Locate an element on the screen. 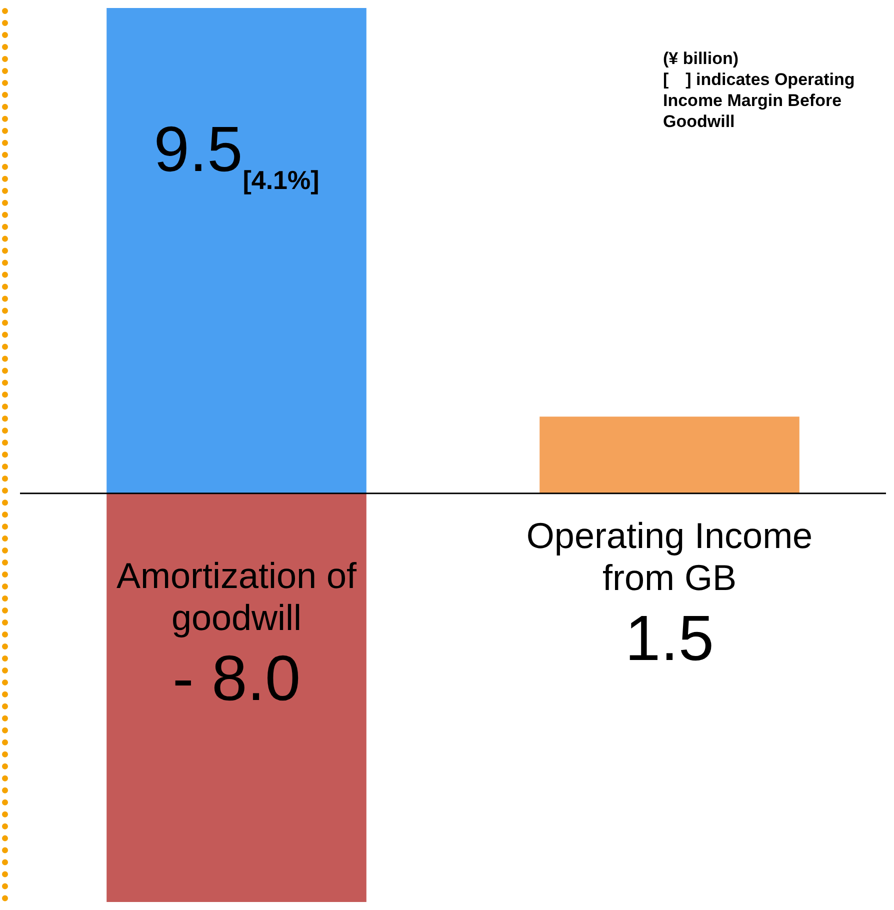  data-label: - 8.0 is located at coordinates (236, 678).